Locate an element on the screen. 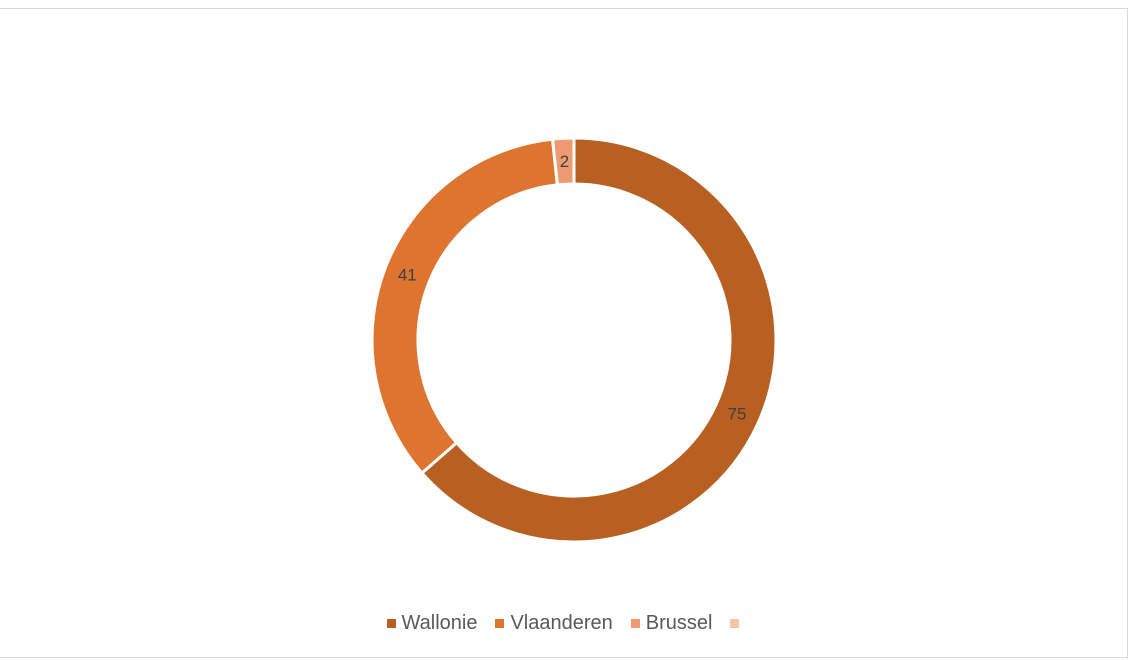 The width and height of the screenshot is (1132, 660). legend-label: Wallonie is located at coordinates (439, 623).